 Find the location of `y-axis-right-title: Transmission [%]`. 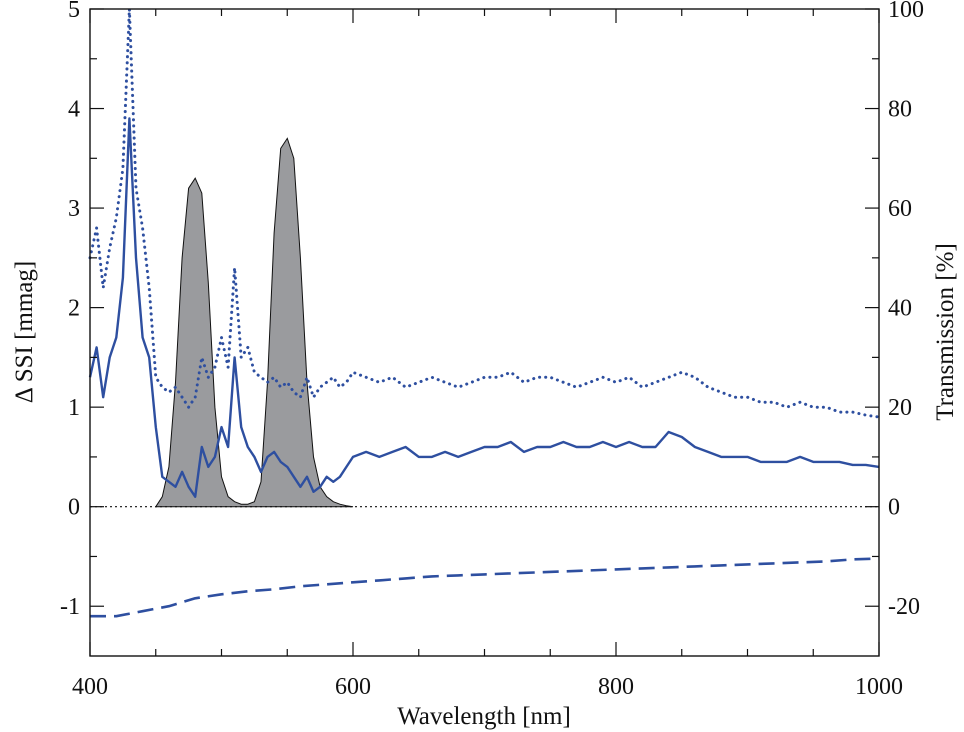

y-axis-right-title: Transmission [%] is located at coordinates (945, 332).